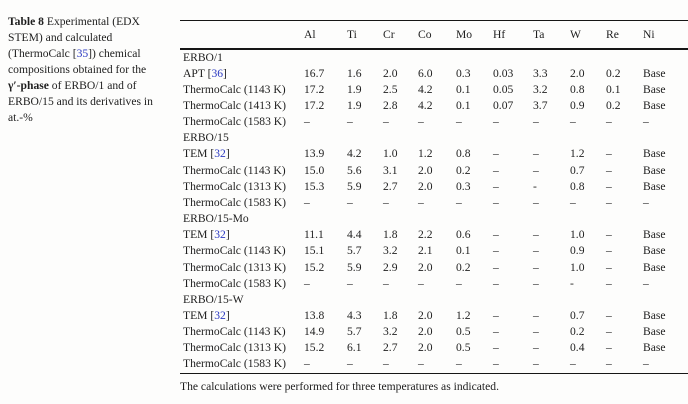 The width and height of the screenshot is (688, 404). What do you see at coordinates (217, 73) in the screenshot?
I see `citation-link: 36` at bounding box center [217, 73].